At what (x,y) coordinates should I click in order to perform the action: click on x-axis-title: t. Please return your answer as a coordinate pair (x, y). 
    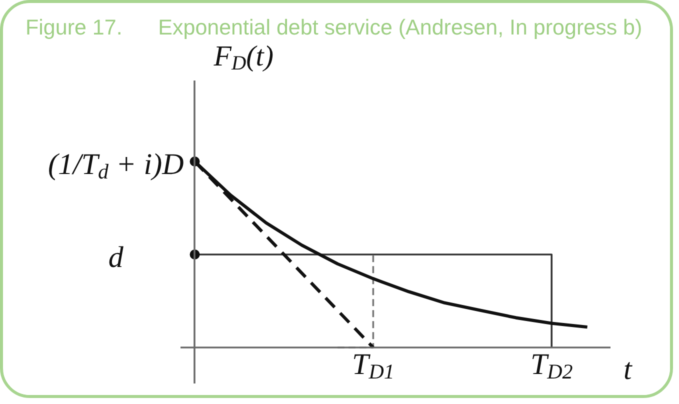
    Looking at the image, I should click on (628, 369).